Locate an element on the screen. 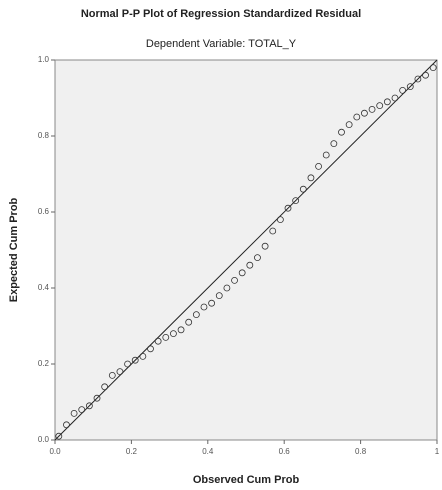 This screenshot has height=490, width=442. x-tick-label: 0.6 is located at coordinates (285, 451).